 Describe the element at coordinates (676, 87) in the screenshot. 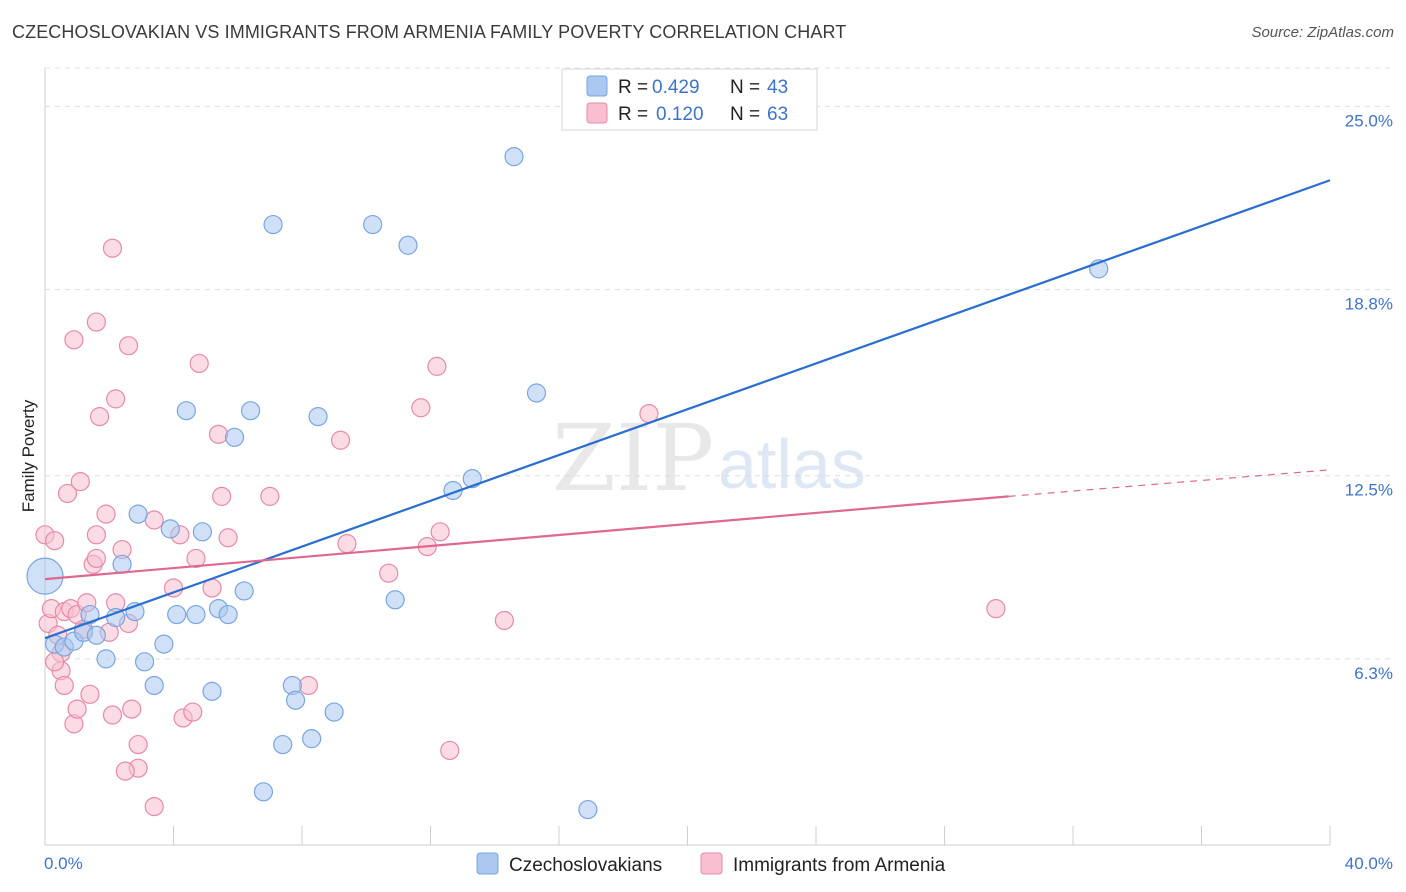

I see `legend-r-value-blue: 0.429` at that location.